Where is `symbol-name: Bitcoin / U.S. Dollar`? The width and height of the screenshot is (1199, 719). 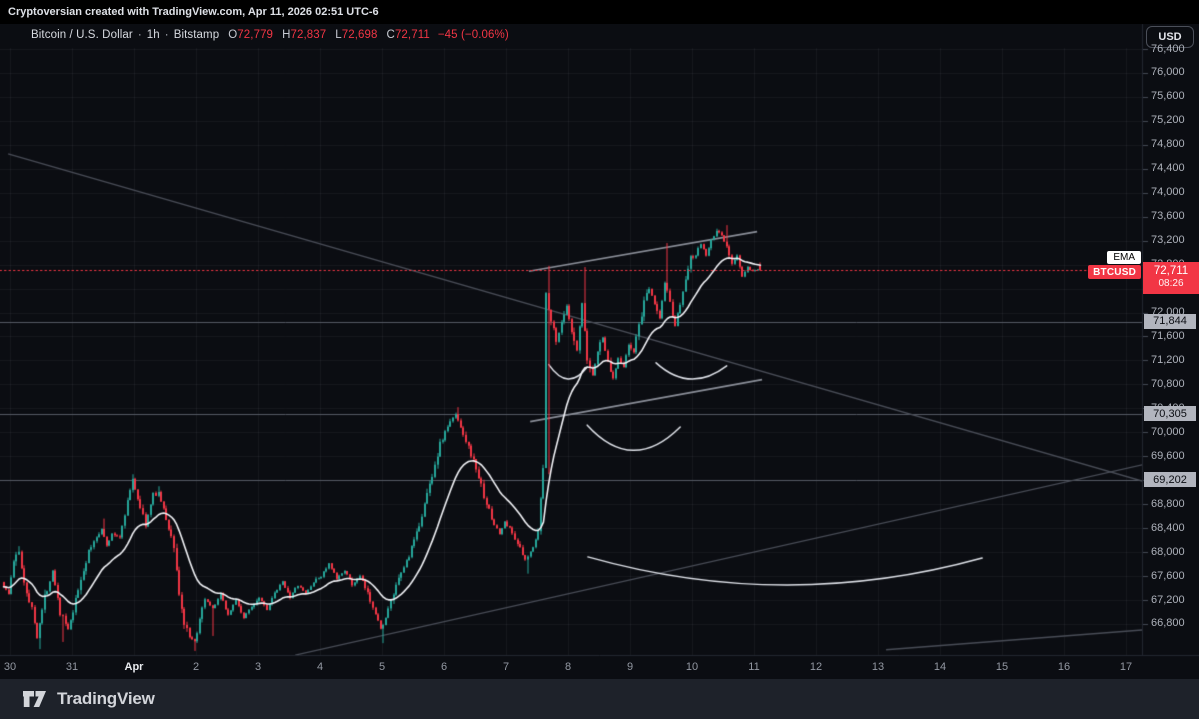 symbol-name: Bitcoin / U.S. Dollar is located at coordinates (82, 35).